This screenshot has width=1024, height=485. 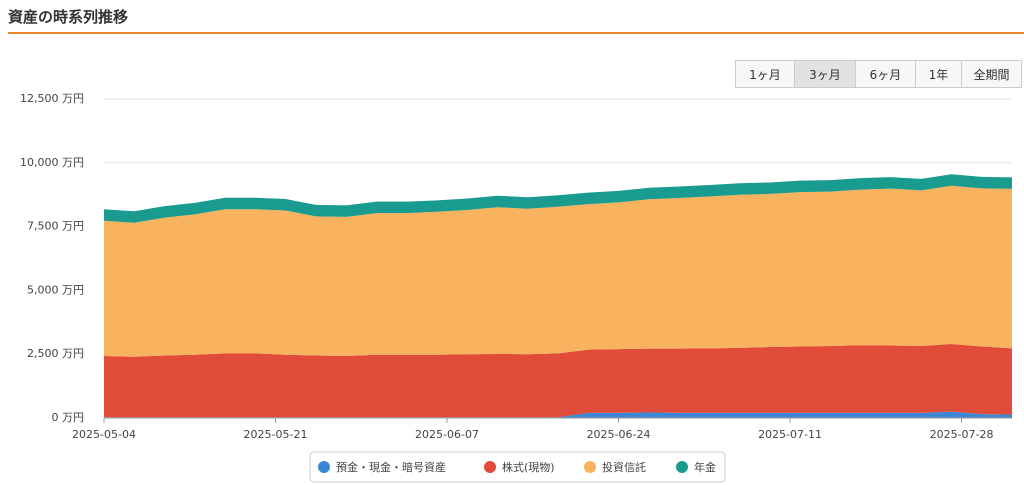 What do you see at coordinates (104, 434) in the screenshot?
I see `x-tick-label: 2025-05-04` at bounding box center [104, 434].